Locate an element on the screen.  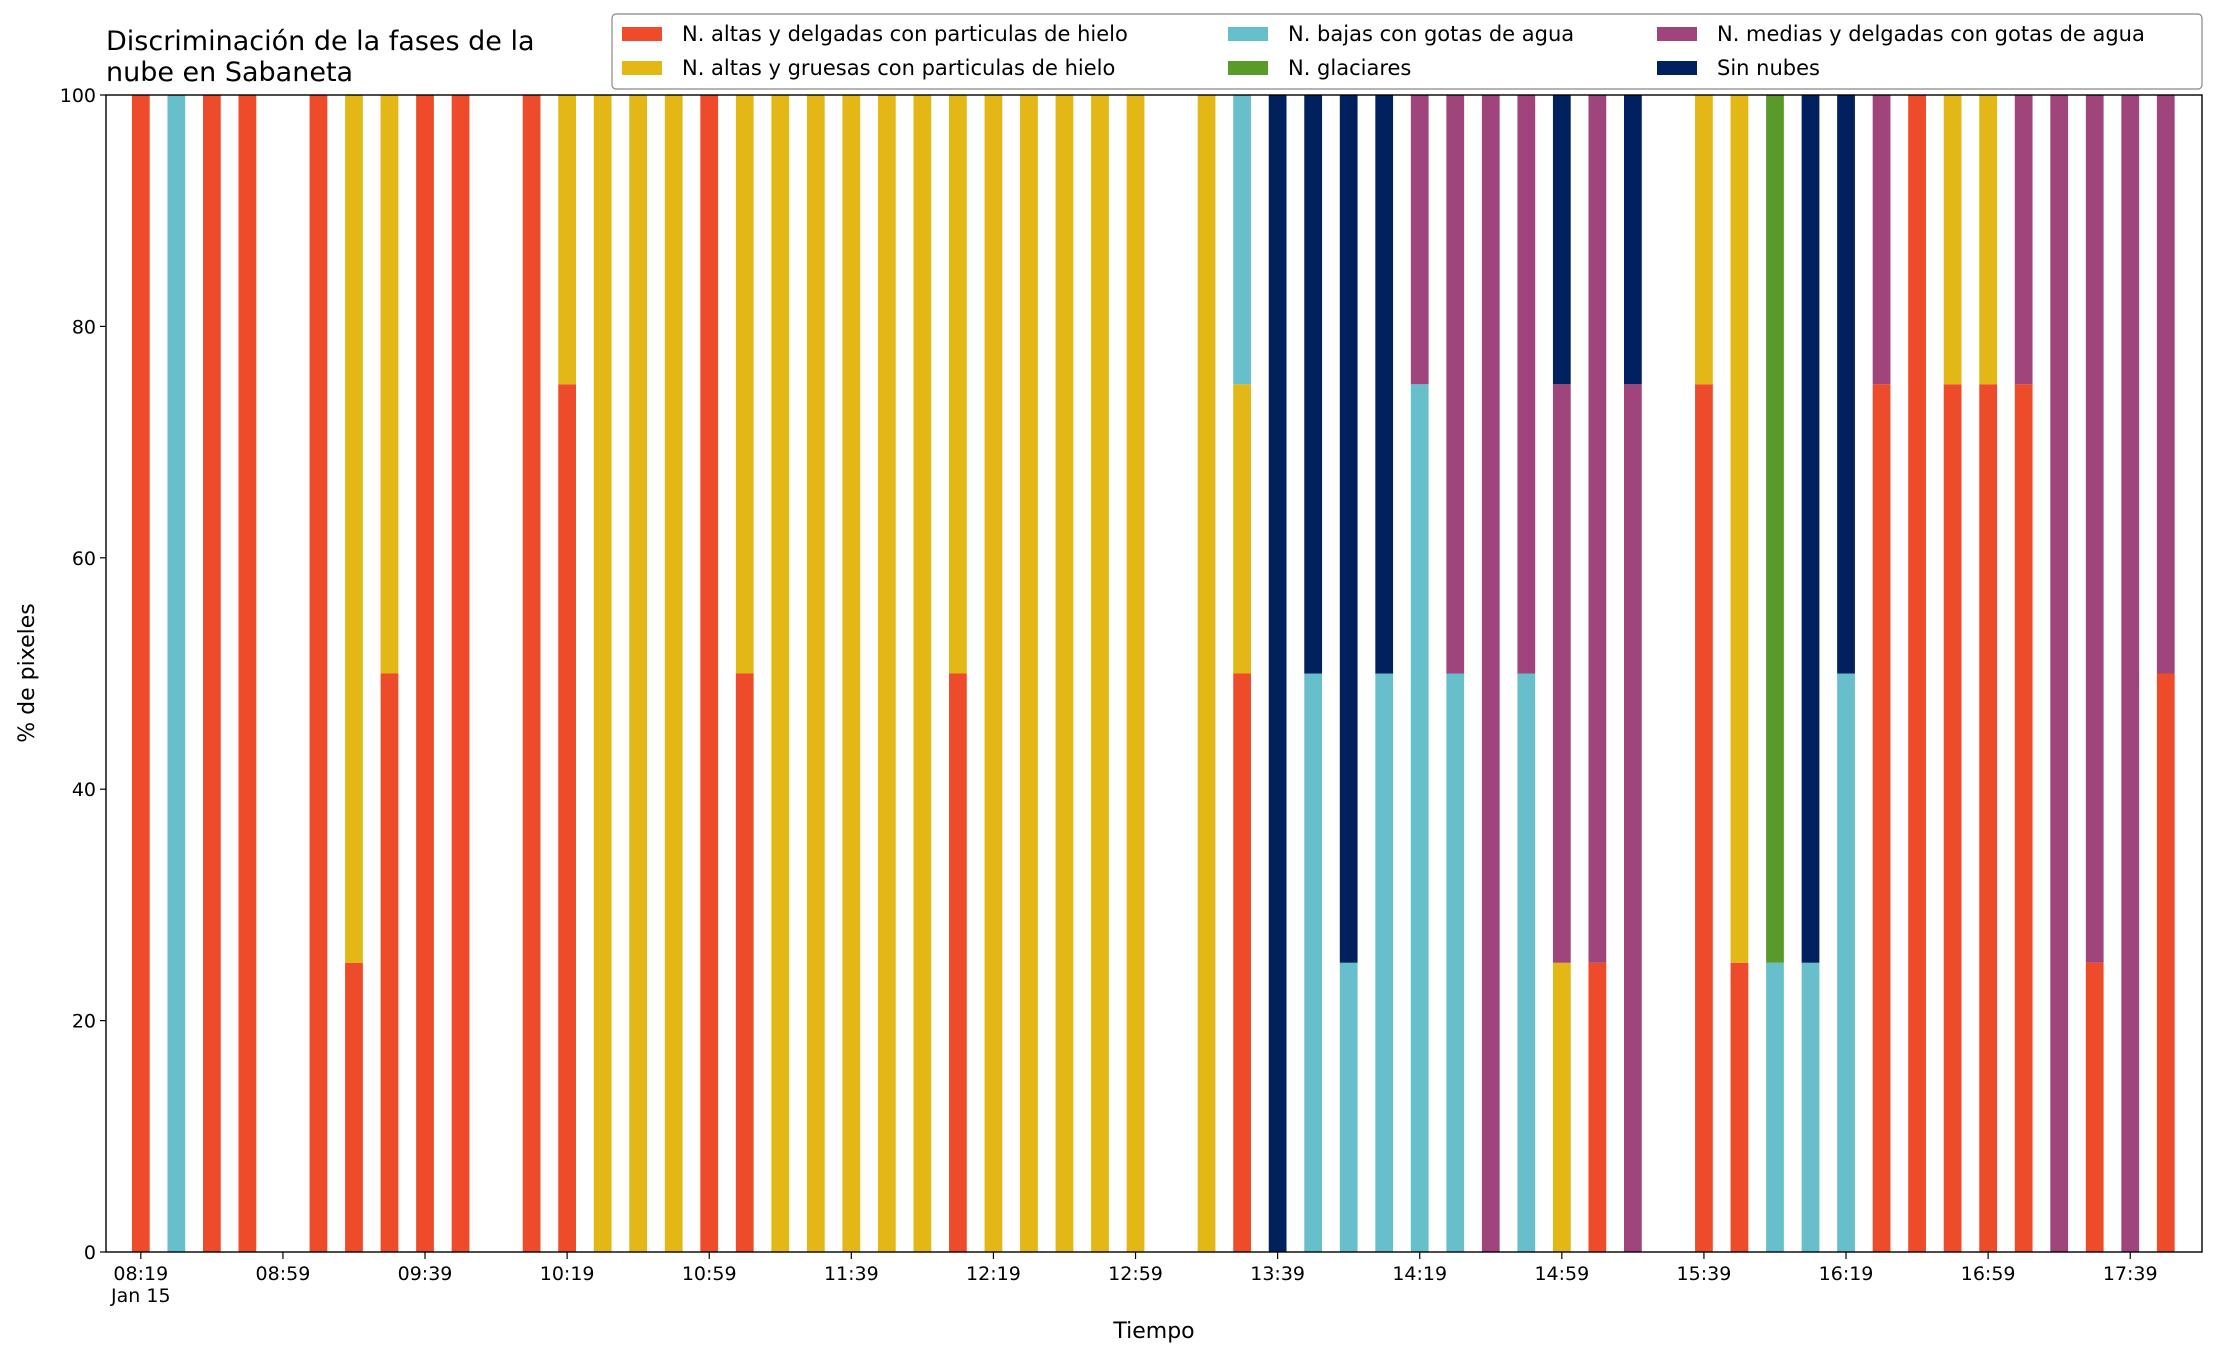
y-axis-label: % de pixeles is located at coordinates (27, 672).